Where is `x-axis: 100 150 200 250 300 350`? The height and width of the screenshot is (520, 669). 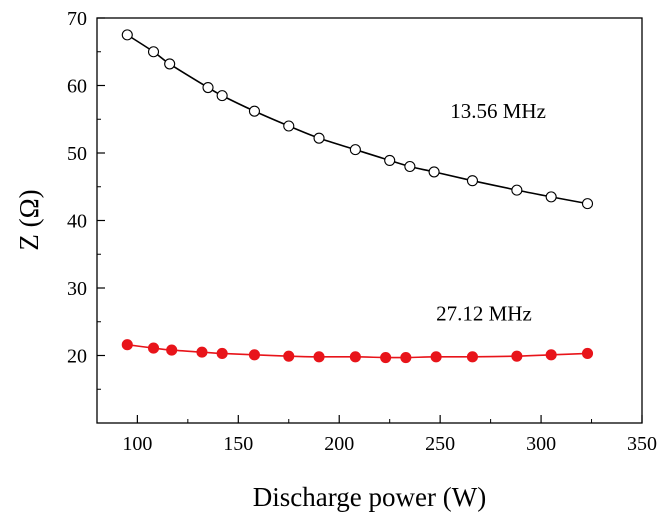 x-axis: 100 150 200 250 300 350 is located at coordinates (389, 435).